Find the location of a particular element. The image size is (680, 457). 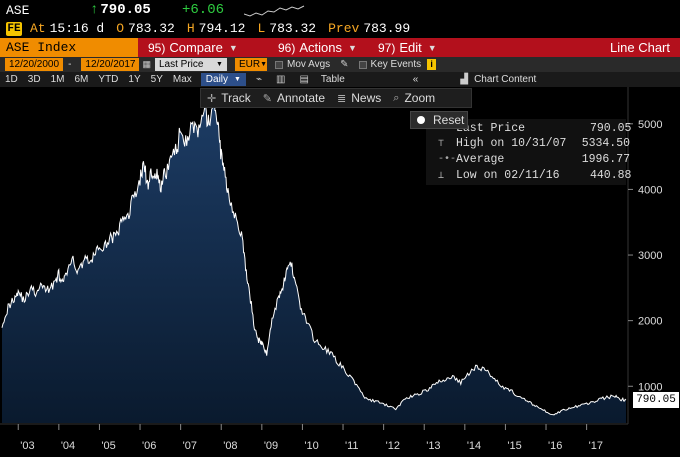

edit-menu: 97) Edit ▼ is located at coordinates (407, 47).